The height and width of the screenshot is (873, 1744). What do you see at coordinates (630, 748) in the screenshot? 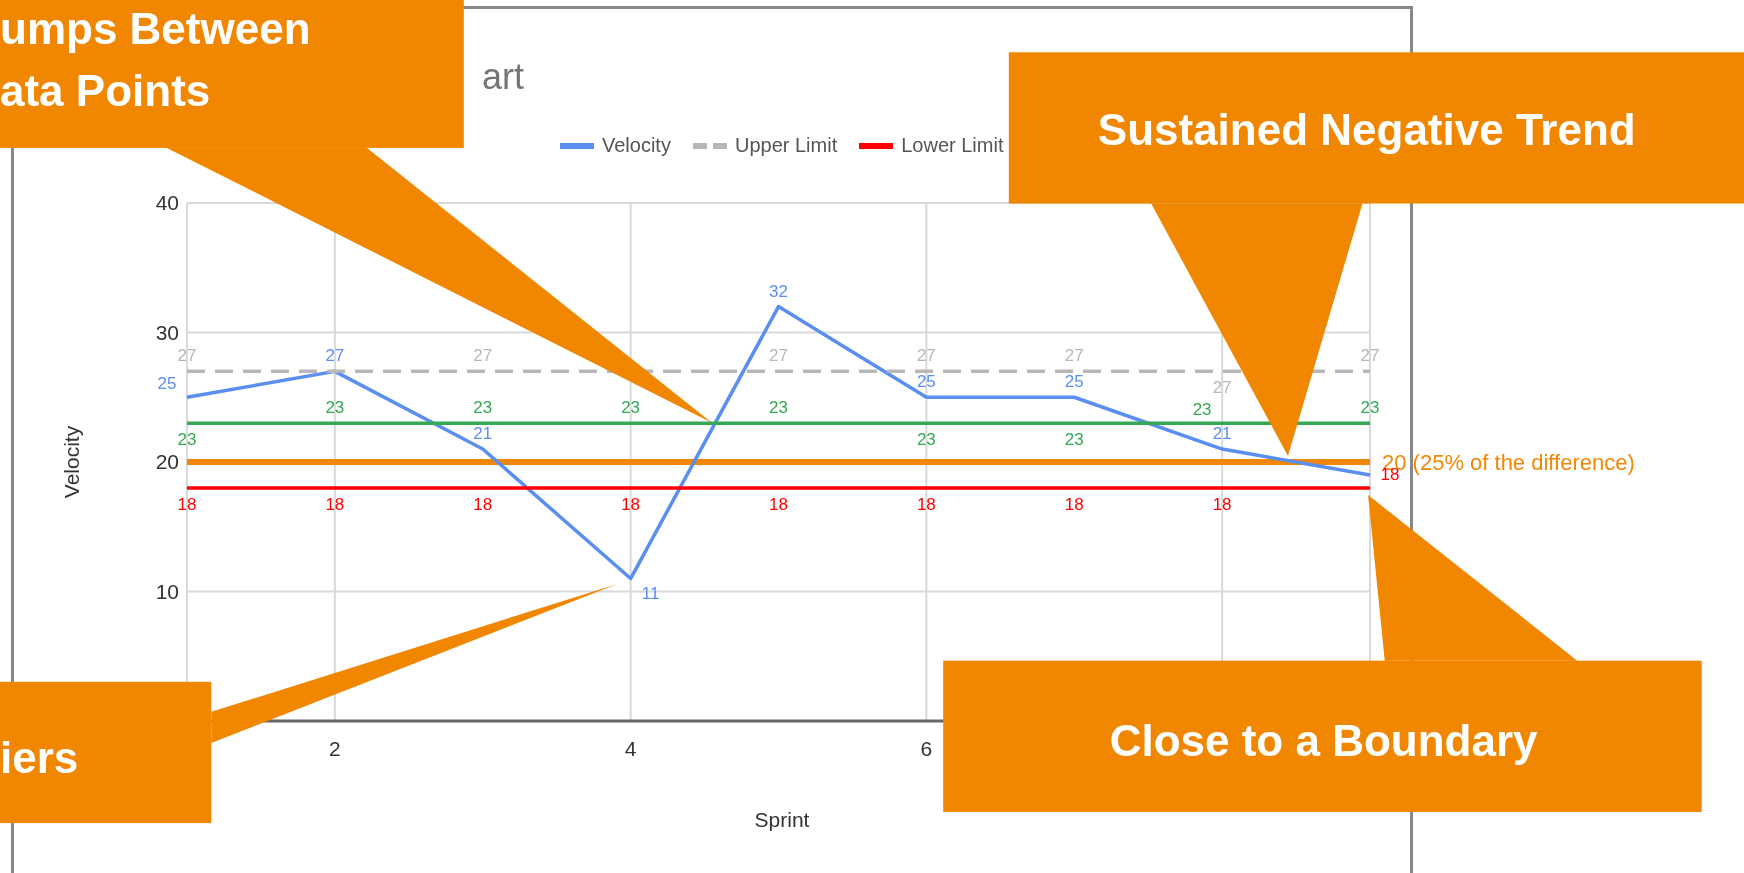
I see `x-tick-label: 4` at bounding box center [630, 748].